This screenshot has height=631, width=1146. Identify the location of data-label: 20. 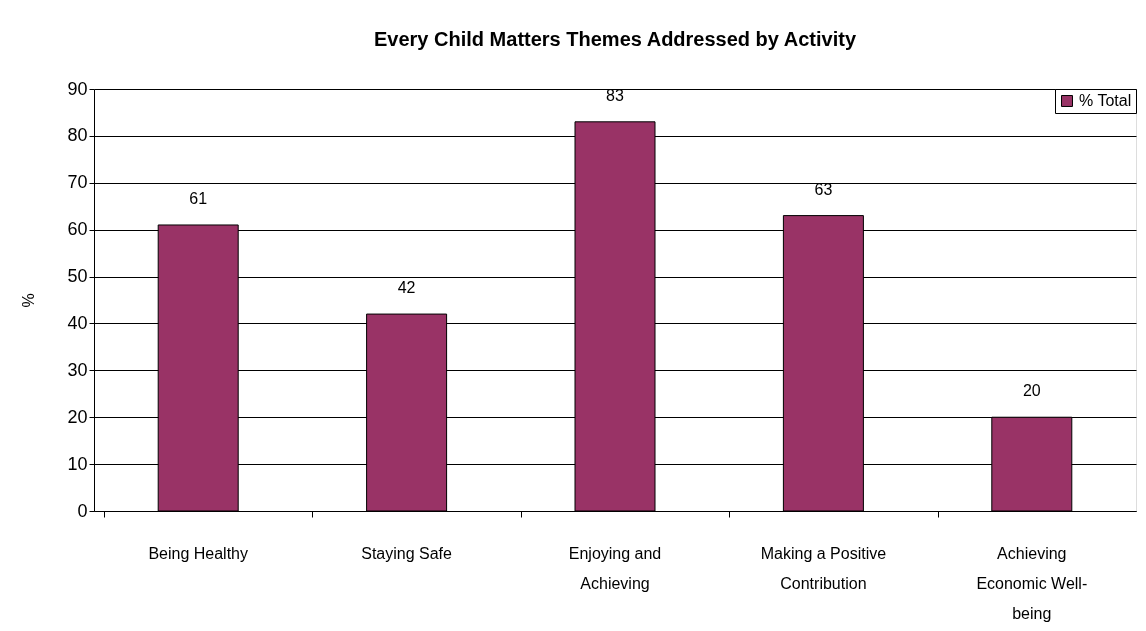
(1031, 391).